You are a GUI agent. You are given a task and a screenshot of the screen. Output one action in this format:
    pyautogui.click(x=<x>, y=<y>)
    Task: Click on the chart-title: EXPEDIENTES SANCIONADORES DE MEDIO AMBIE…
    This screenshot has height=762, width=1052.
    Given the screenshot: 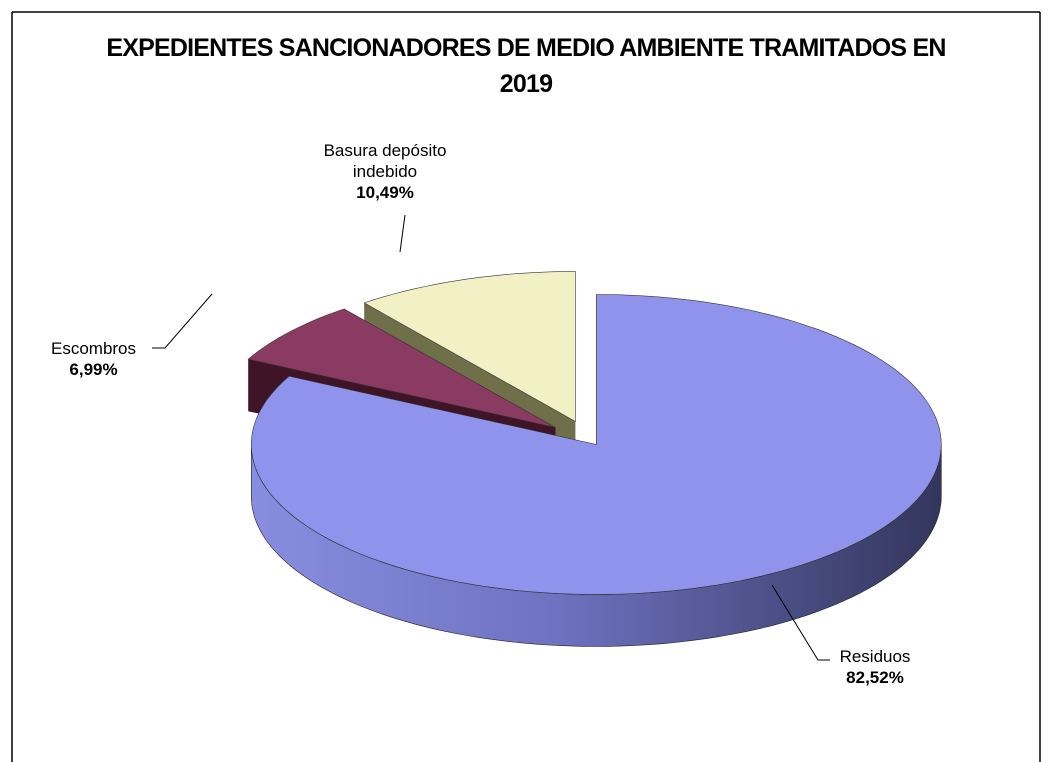 What is the action you would take?
    pyautogui.click(x=526, y=66)
    